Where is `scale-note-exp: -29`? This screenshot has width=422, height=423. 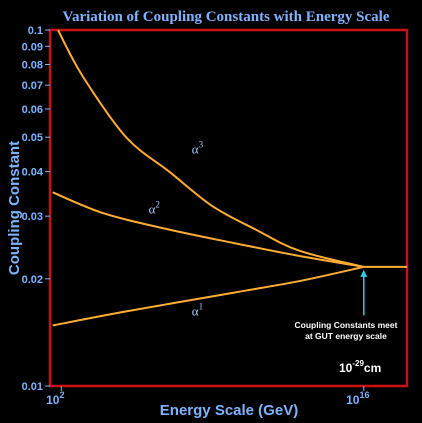
scale-note-exp: -29 is located at coordinates (358, 363).